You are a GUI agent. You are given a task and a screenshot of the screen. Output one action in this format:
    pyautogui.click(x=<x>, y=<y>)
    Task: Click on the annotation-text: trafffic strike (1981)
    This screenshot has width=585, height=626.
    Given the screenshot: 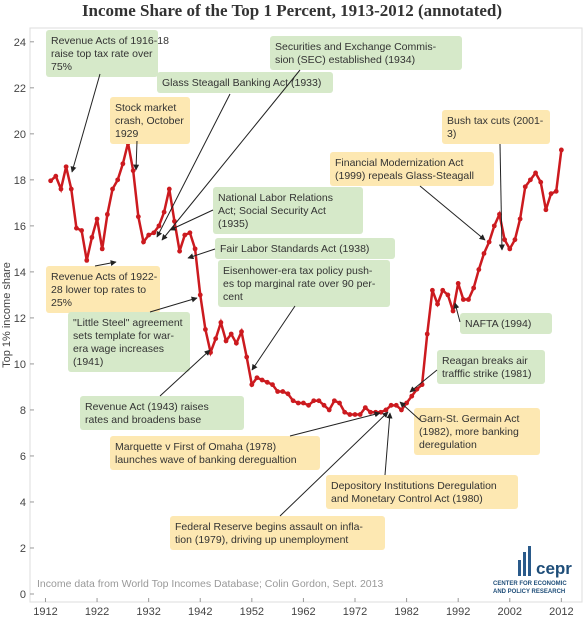 What is the action you would take?
    pyautogui.click(x=486, y=374)
    